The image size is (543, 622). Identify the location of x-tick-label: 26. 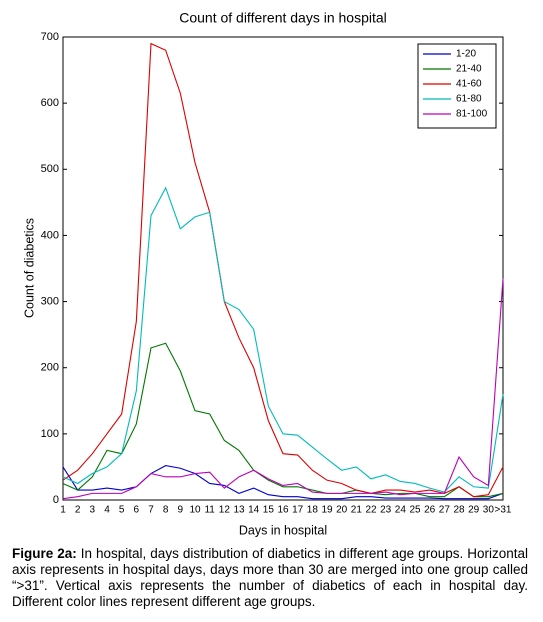
(430, 510).